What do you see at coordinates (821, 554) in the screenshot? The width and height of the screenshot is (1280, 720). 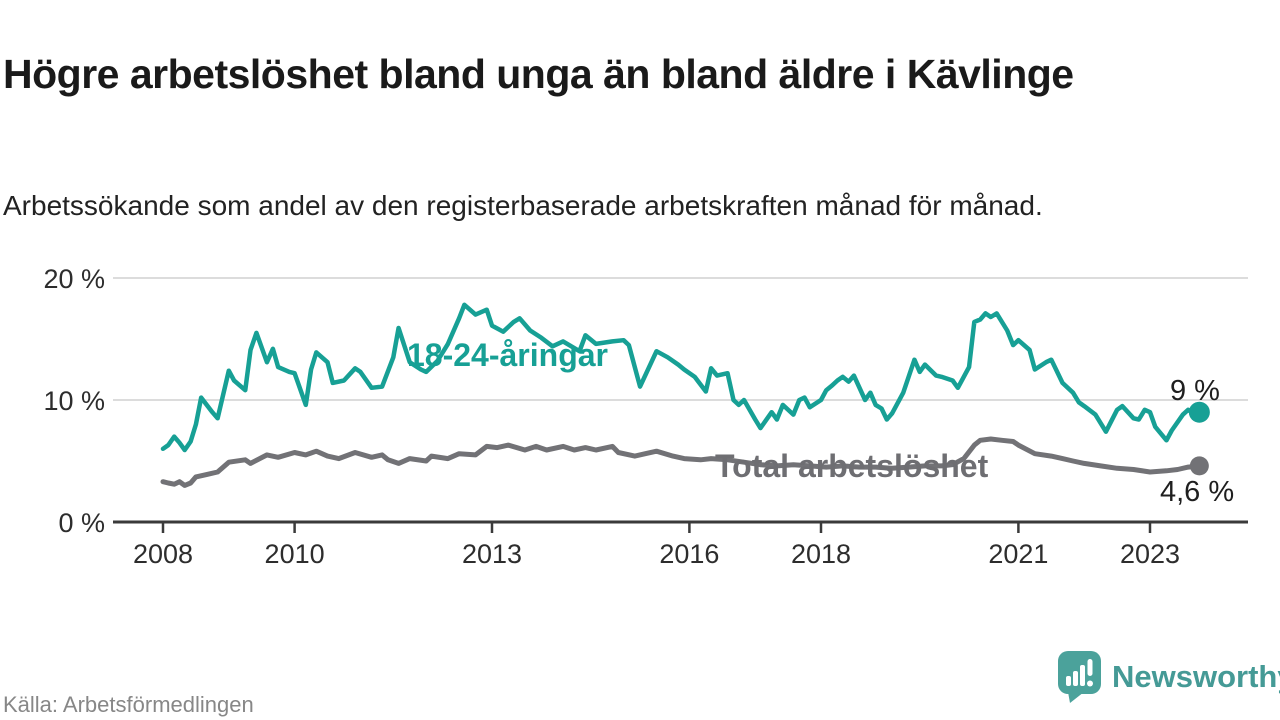 I see `x-axis-label: 2018` at bounding box center [821, 554].